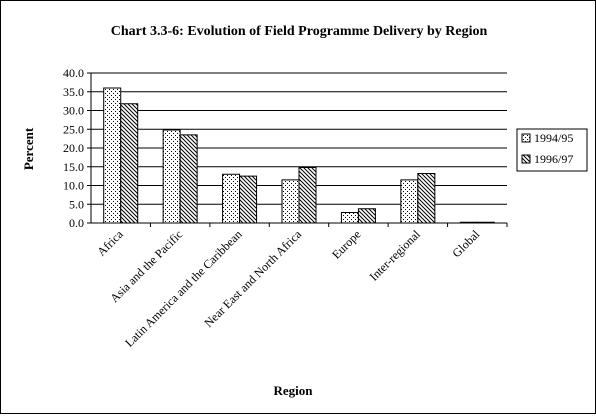 The image size is (596, 418). What do you see at coordinates (553, 138) in the screenshot?
I see `legend-label-1994-95: 1994/95` at bounding box center [553, 138].